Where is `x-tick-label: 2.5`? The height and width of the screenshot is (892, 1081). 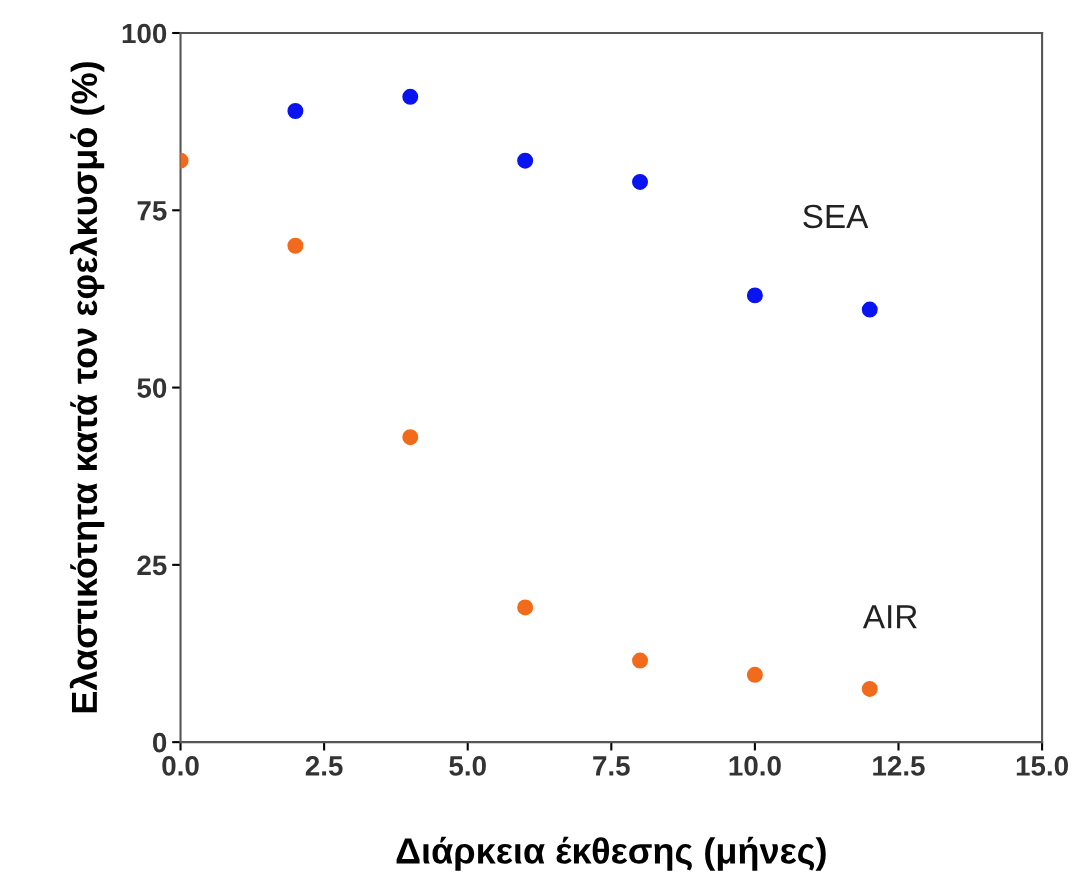 x-tick-label: 2.5 is located at coordinates (324, 766).